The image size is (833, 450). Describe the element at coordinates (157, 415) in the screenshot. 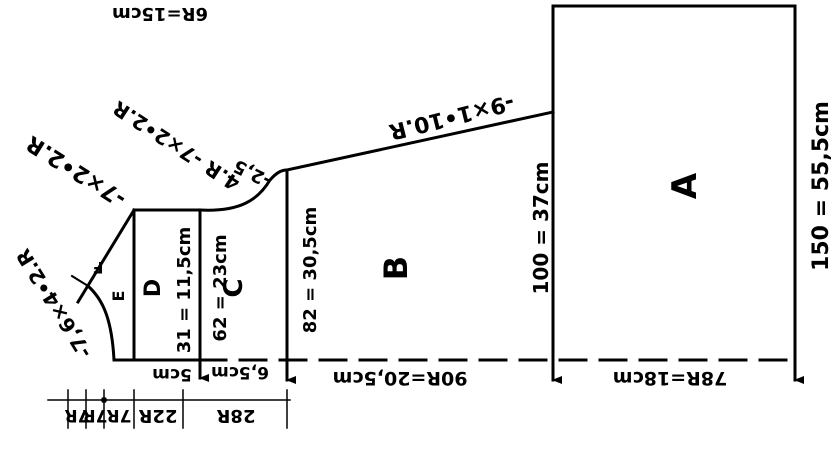

I see `label-bottom-22r: 22R` at that location.